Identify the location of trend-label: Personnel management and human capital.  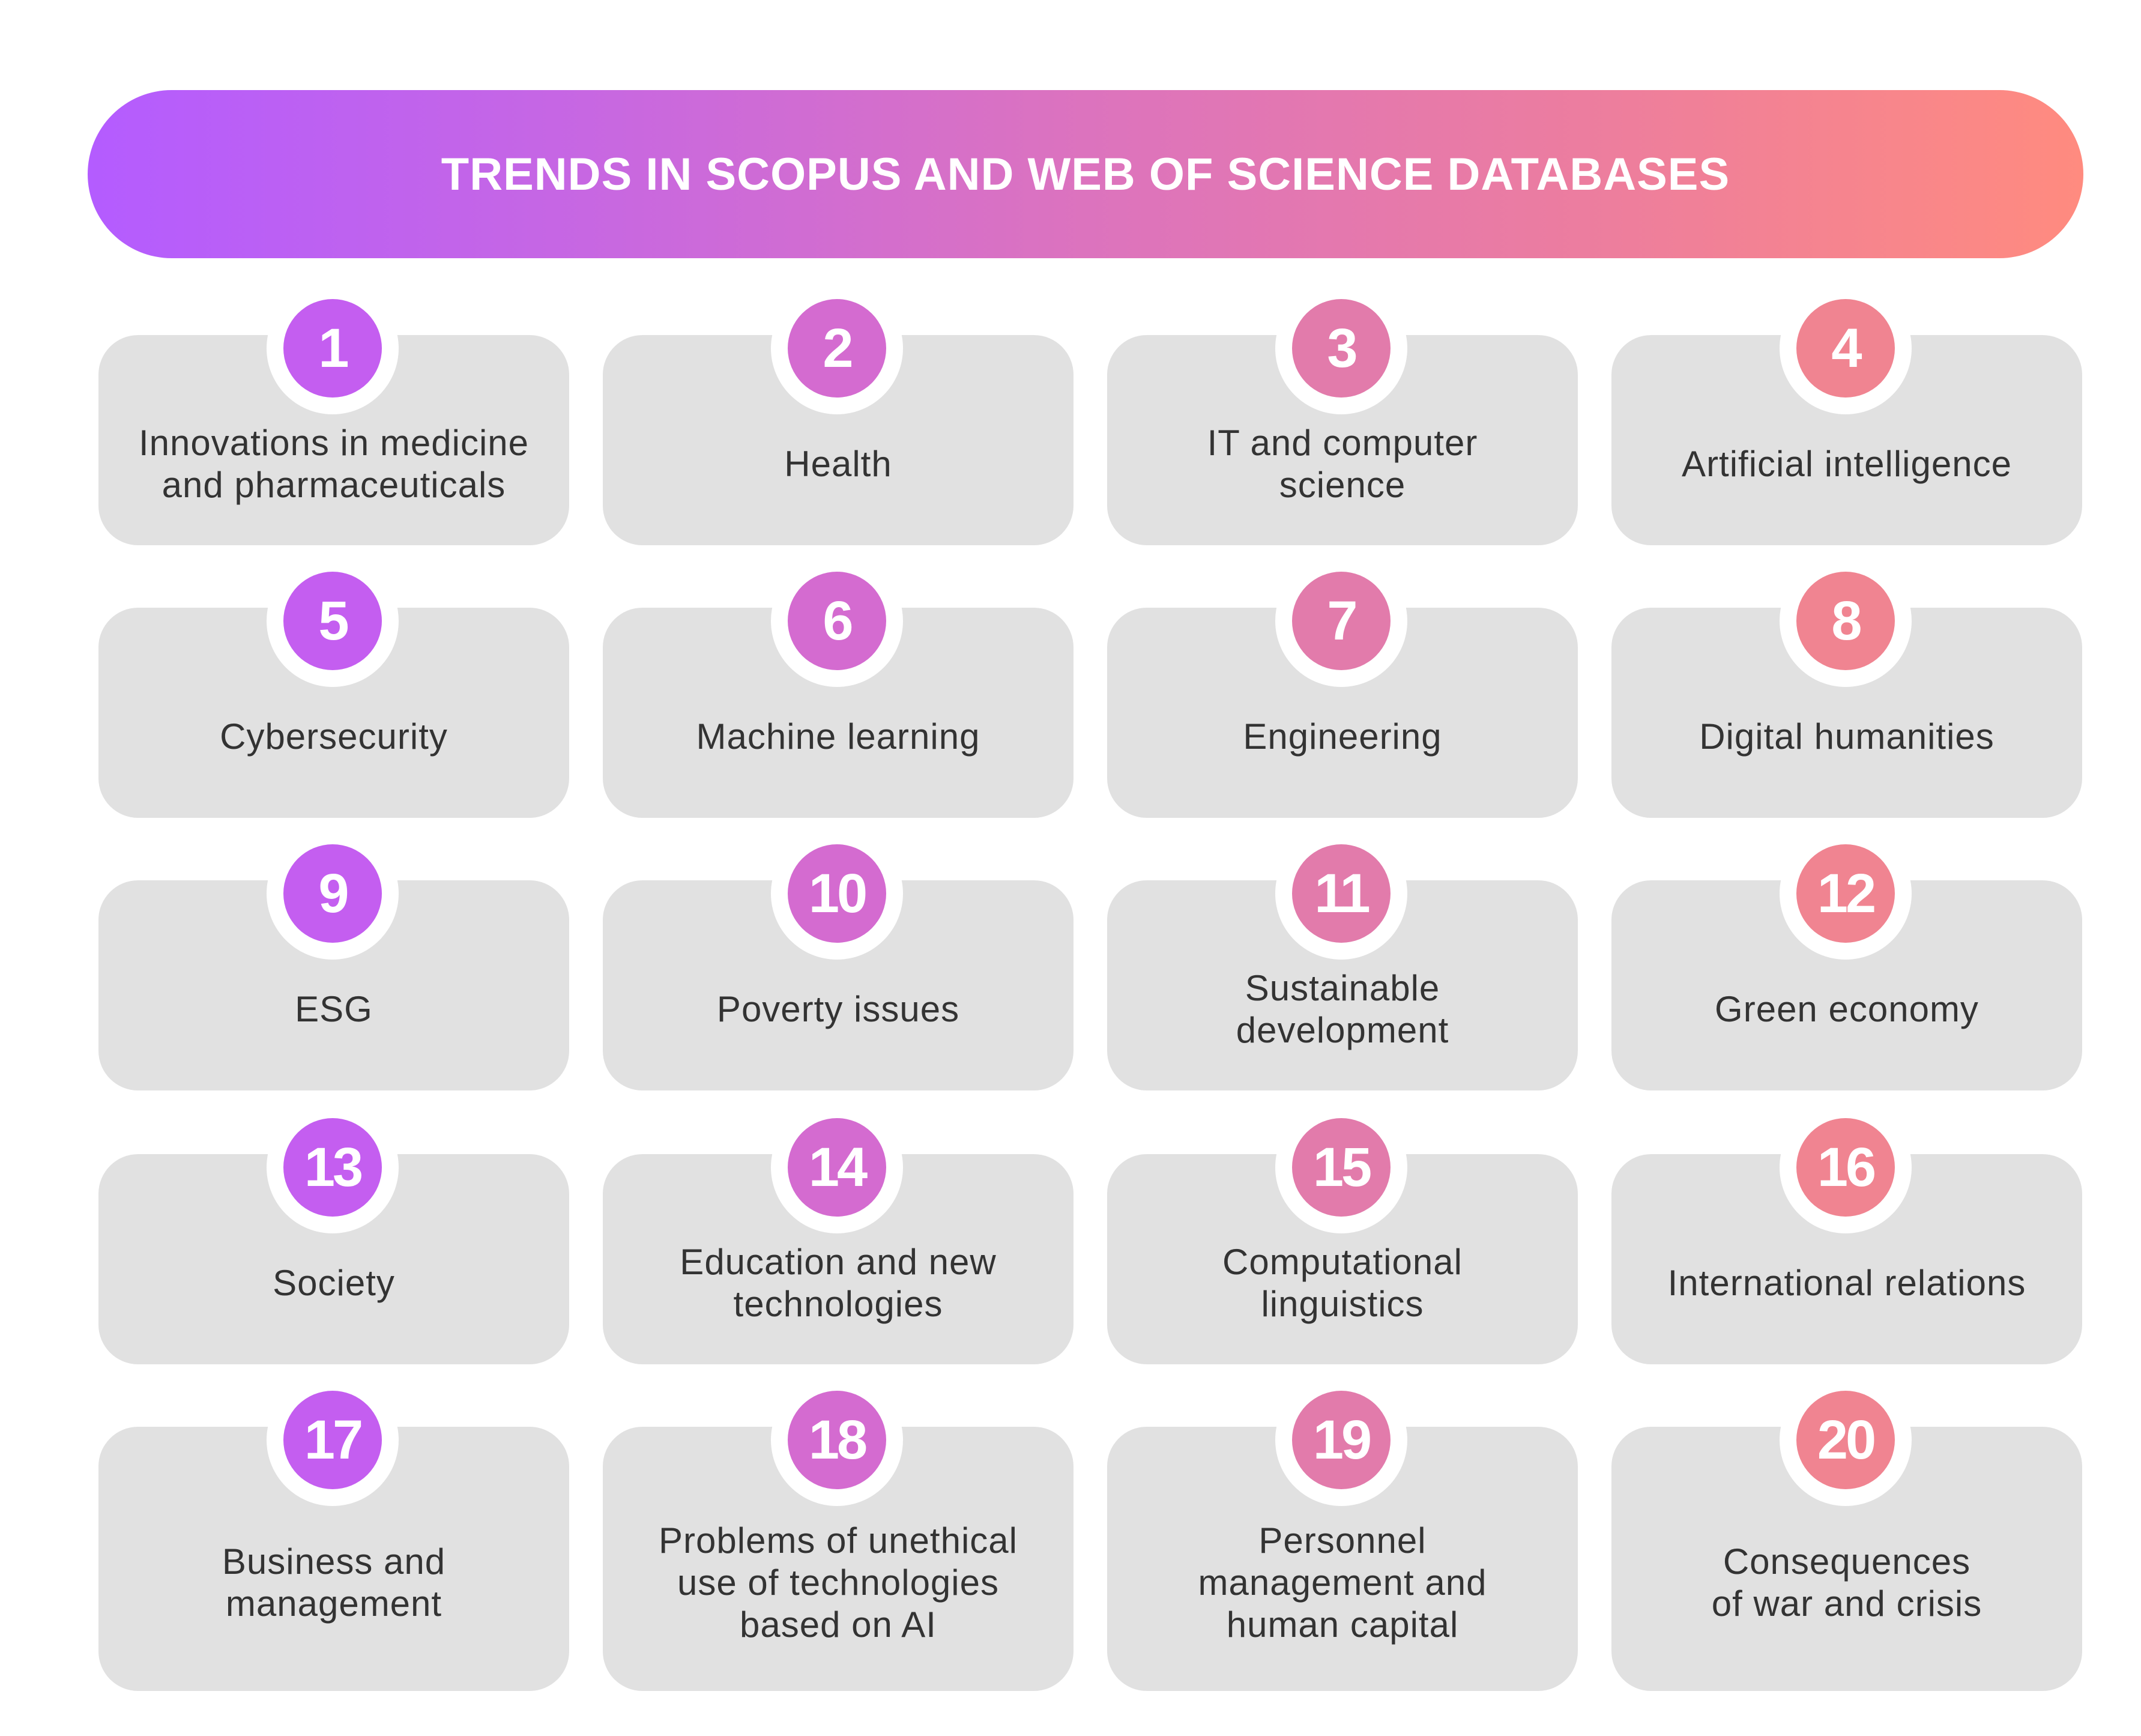
(1342, 1583).